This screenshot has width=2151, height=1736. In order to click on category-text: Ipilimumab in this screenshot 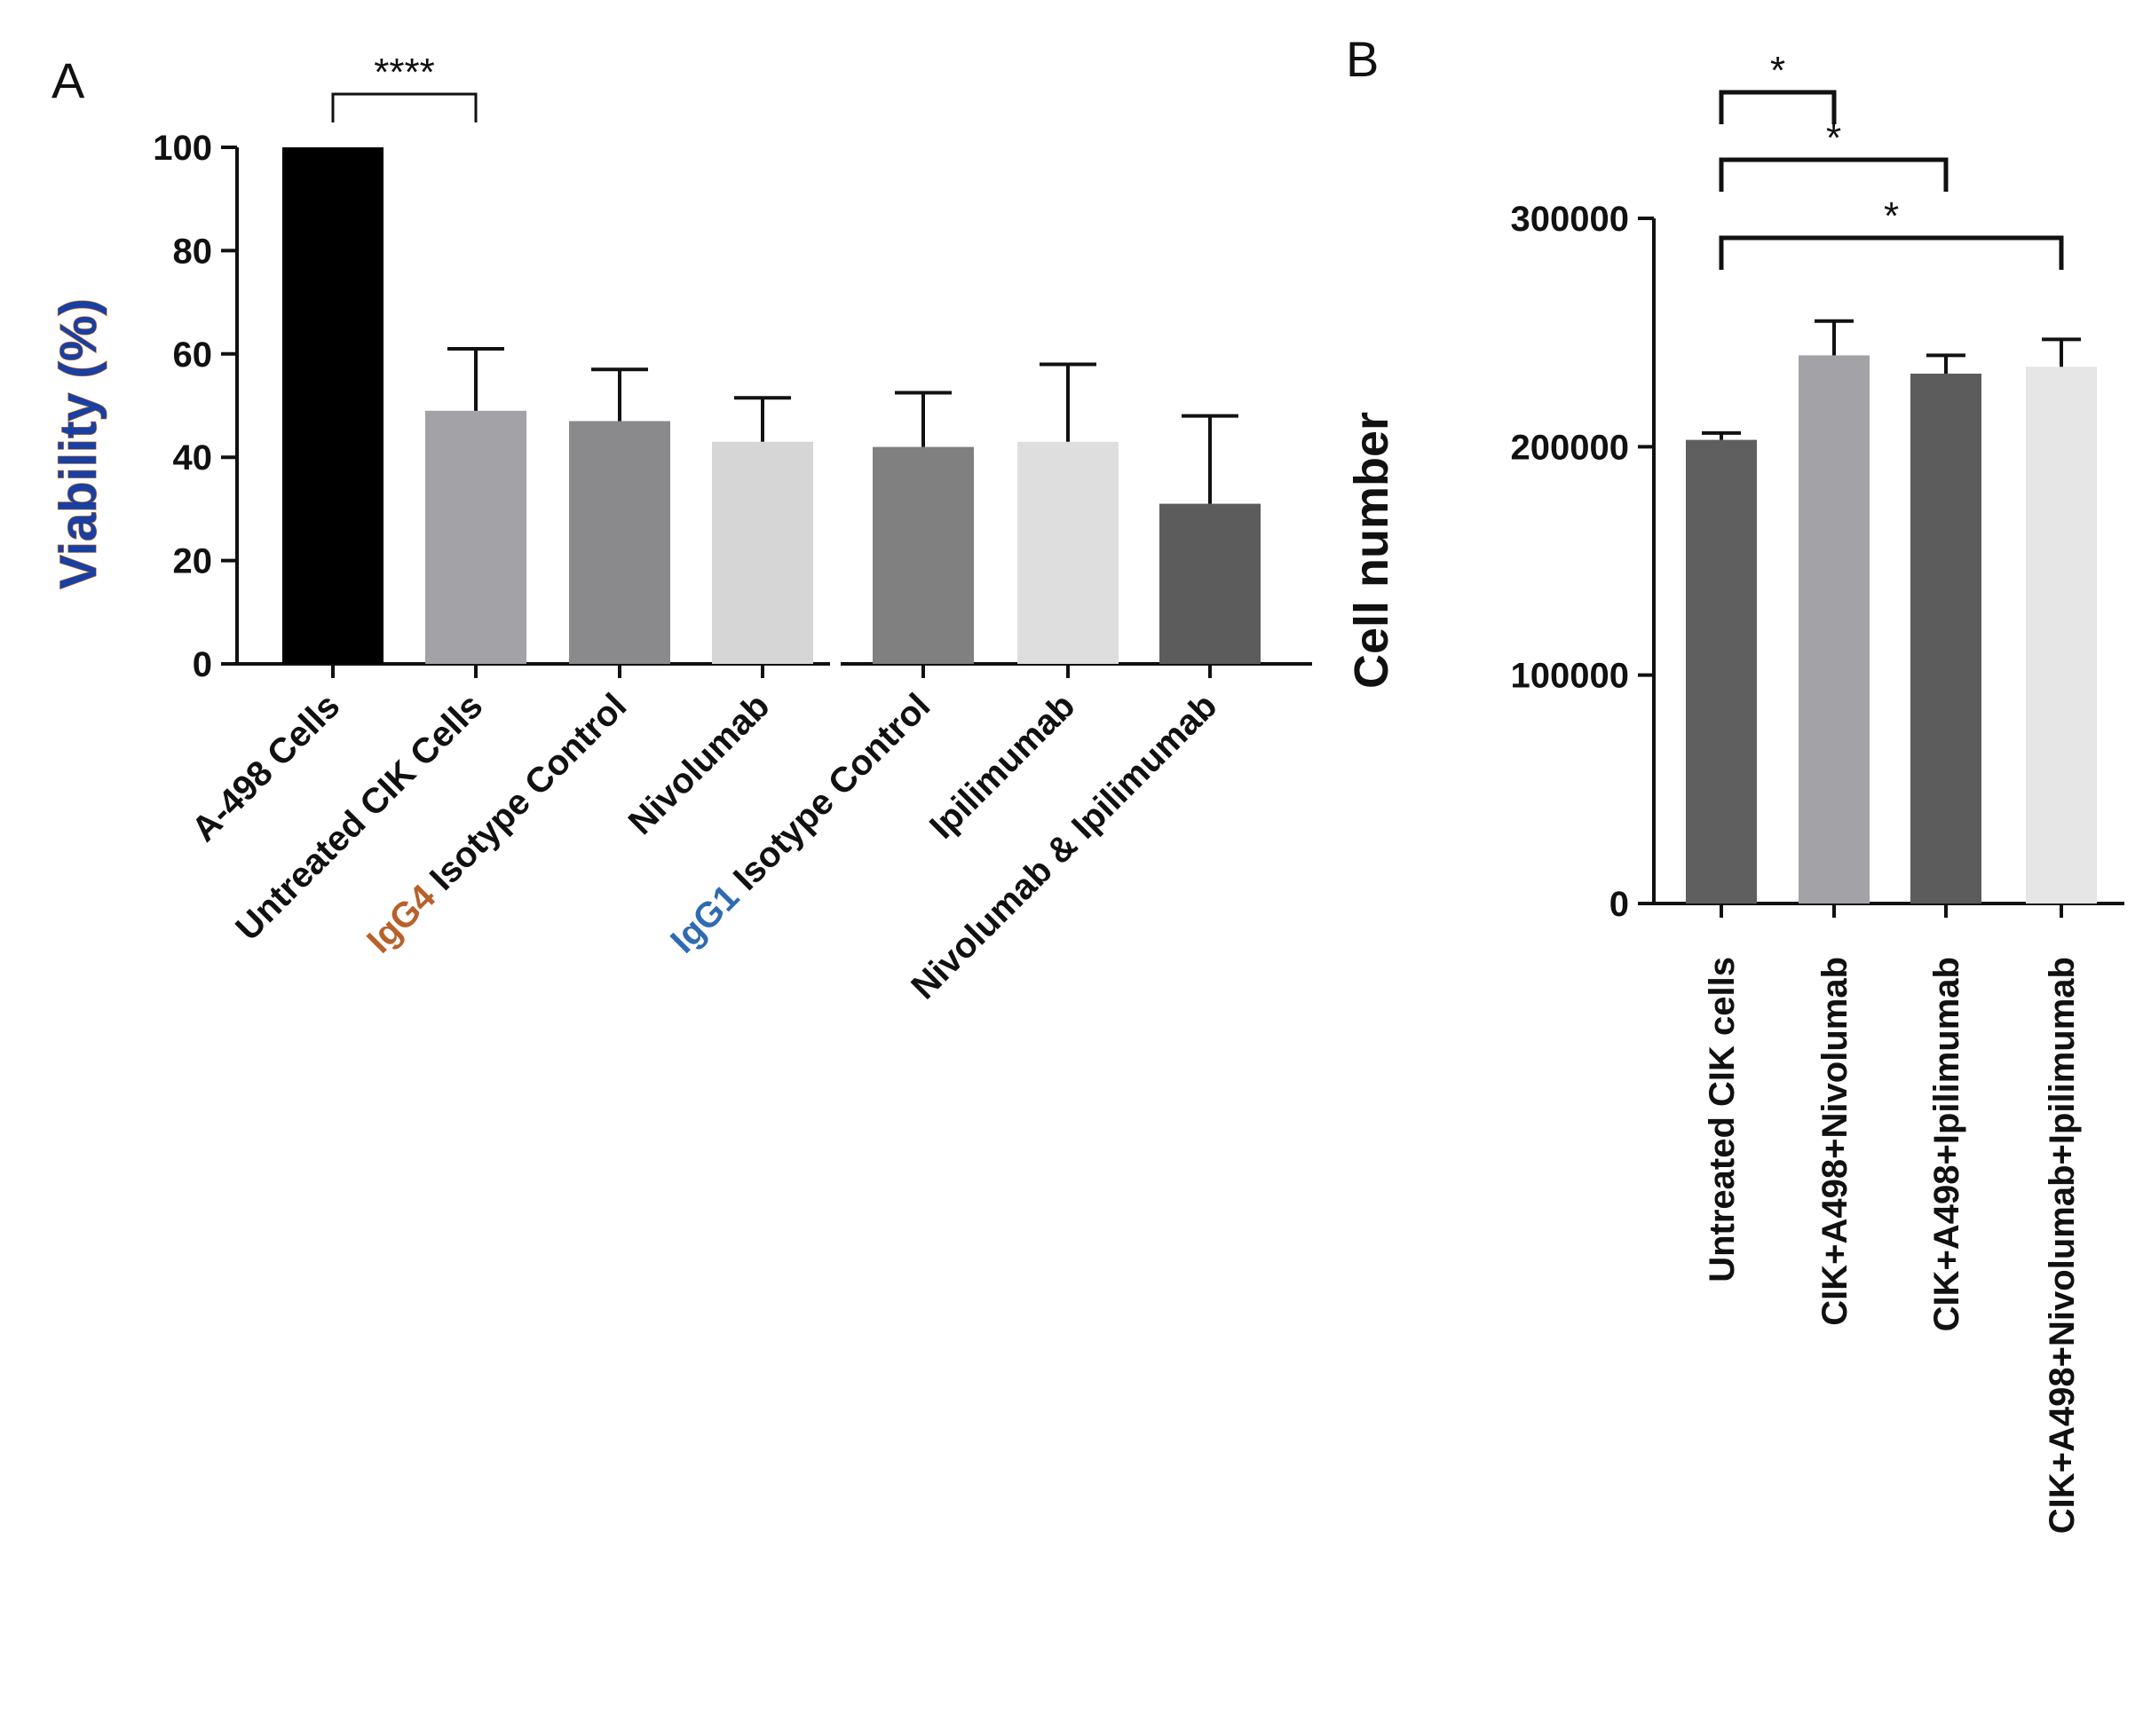, I will do `click(1002, 766)`.